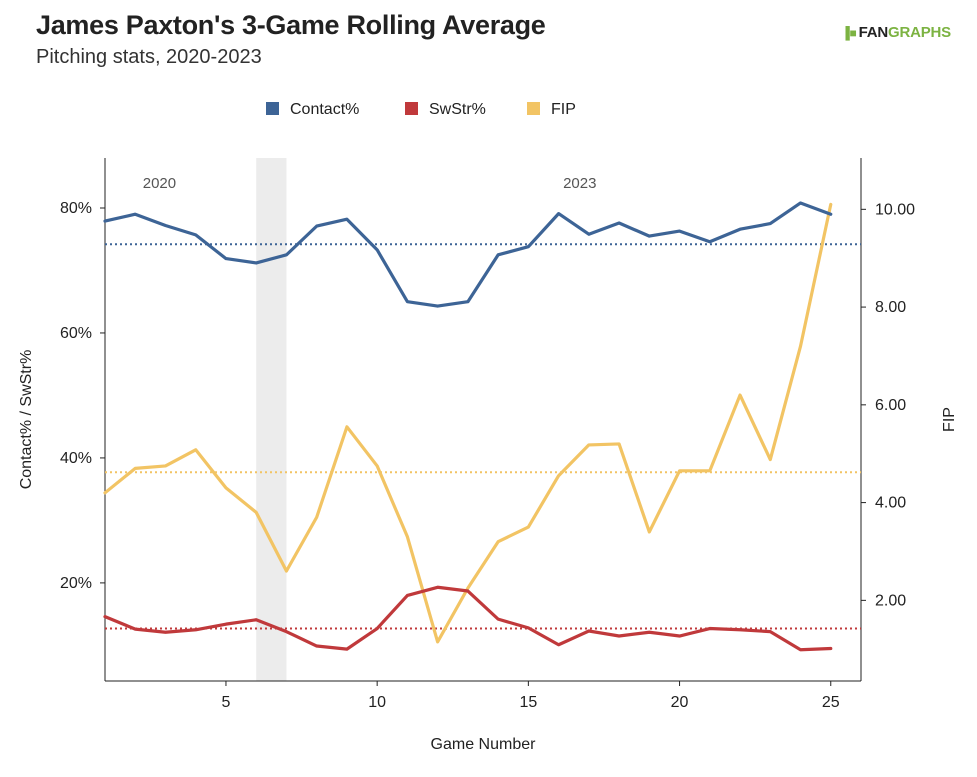 This screenshot has height=777, width=977. I want to click on x-tick-label: 25, so click(831, 702).